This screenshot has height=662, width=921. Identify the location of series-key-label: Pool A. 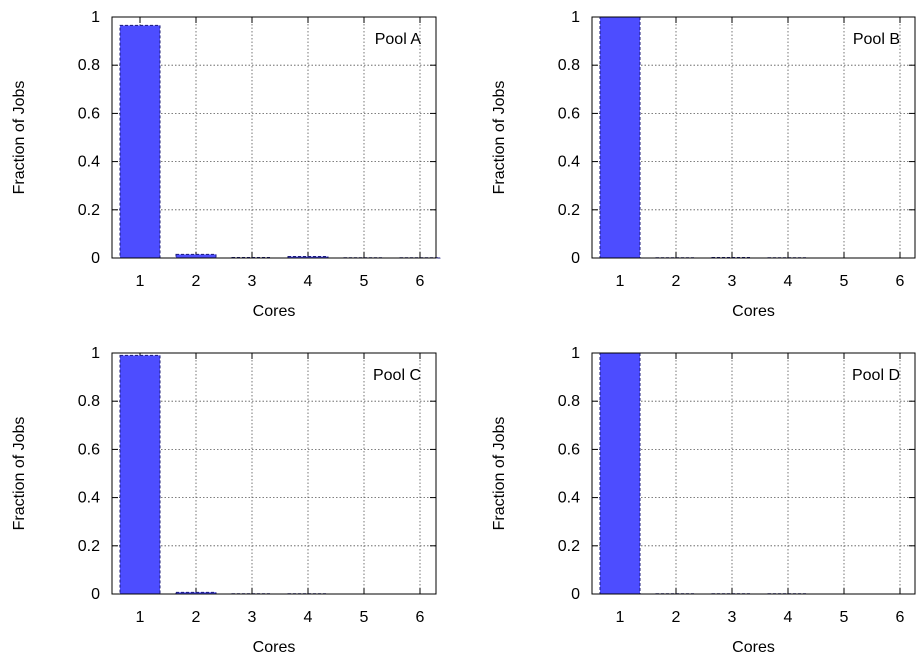
(398, 39).